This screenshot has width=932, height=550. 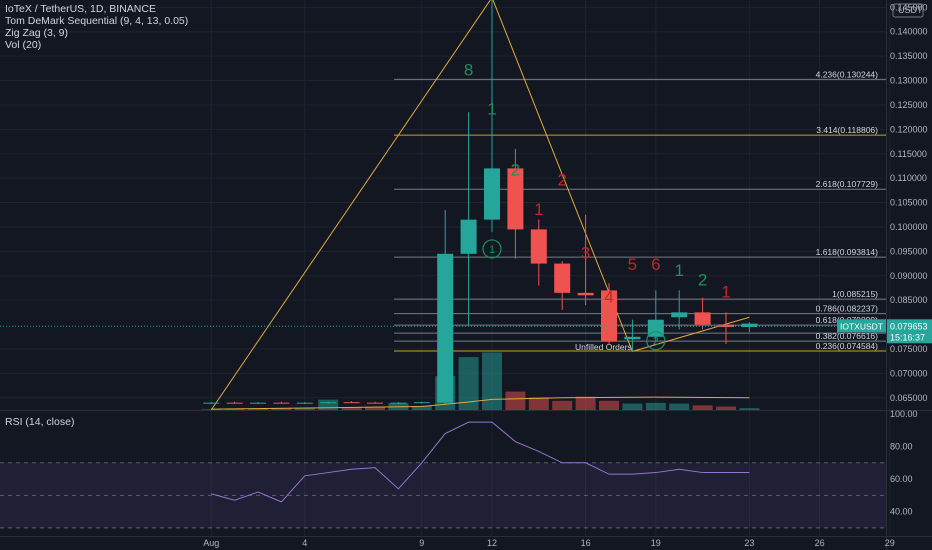 I want to click on indicator-zigzag: Zig Zag (3, 9), so click(x=37, y=33).